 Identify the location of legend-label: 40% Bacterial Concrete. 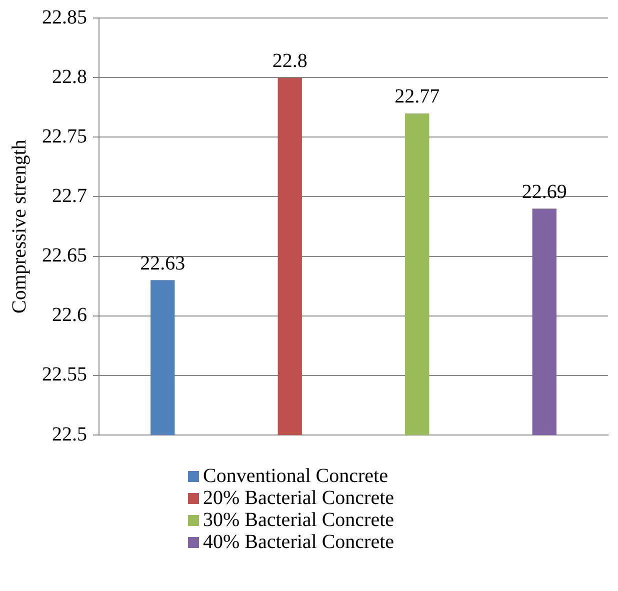
(298, 542).